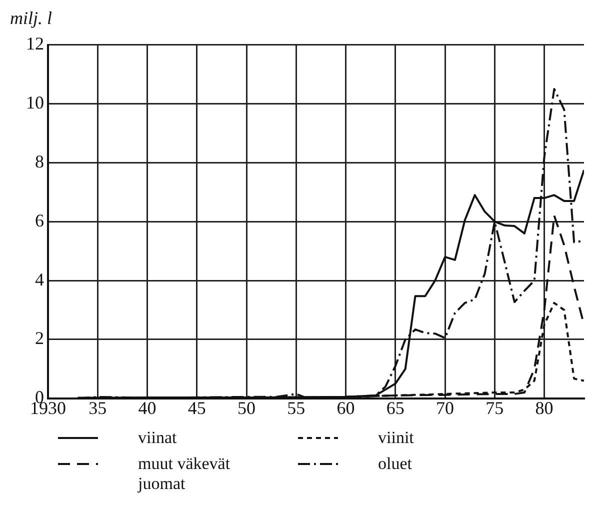 Image resolution: width=599 pixels, height=508 pixels. I want to click on x-tick-label: 75, so click(495, 408).